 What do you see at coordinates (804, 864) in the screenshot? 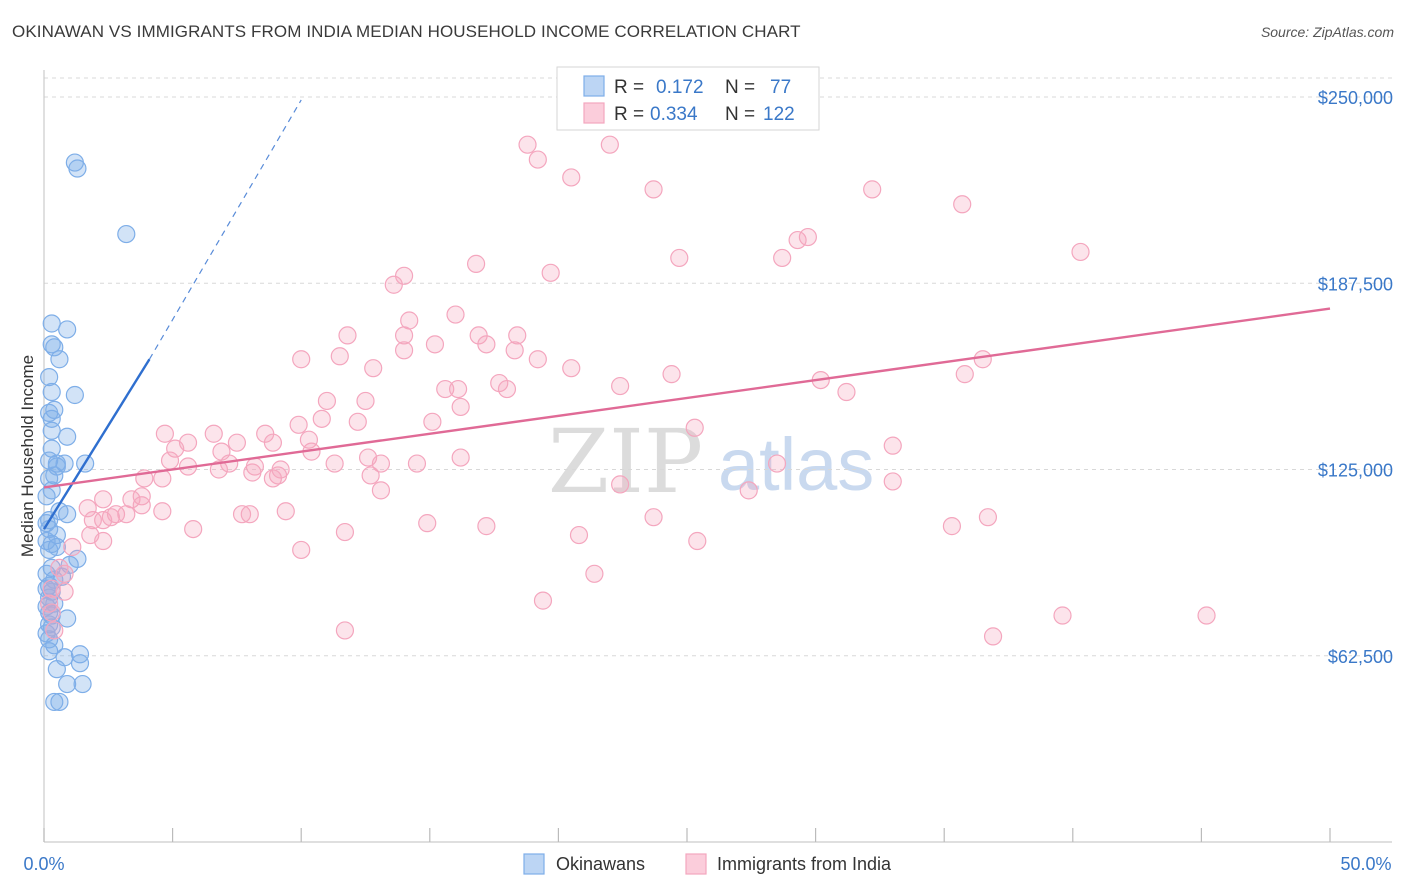
I see `legend-label-india: Immigrants from India` at bounding box center [804, 864].